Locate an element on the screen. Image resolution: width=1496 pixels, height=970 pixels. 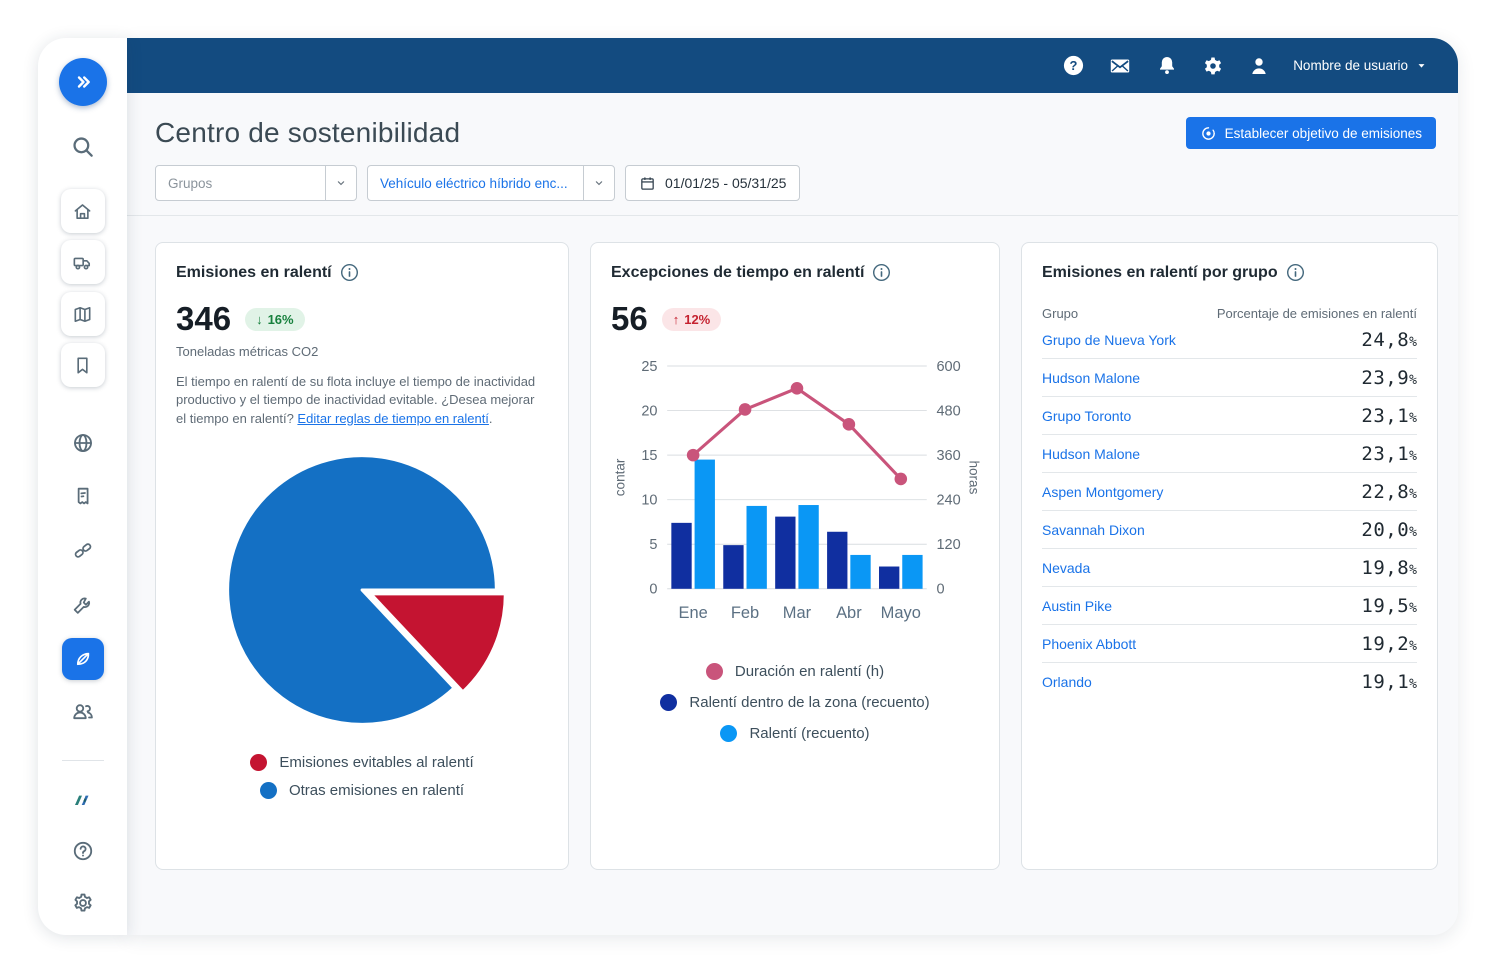
column-group: Grupo is located at coordinates (1060, 313).